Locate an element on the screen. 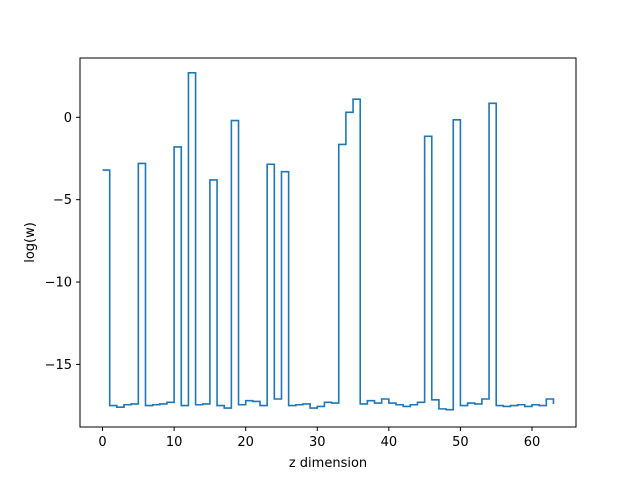  x-tick-label: 0 is located at coordinates (102, 442).